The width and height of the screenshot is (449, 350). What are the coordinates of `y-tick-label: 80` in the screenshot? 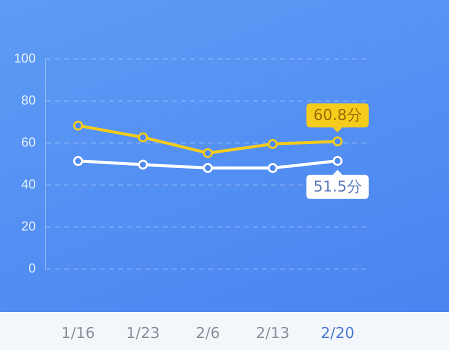 It's located at (28, 100).